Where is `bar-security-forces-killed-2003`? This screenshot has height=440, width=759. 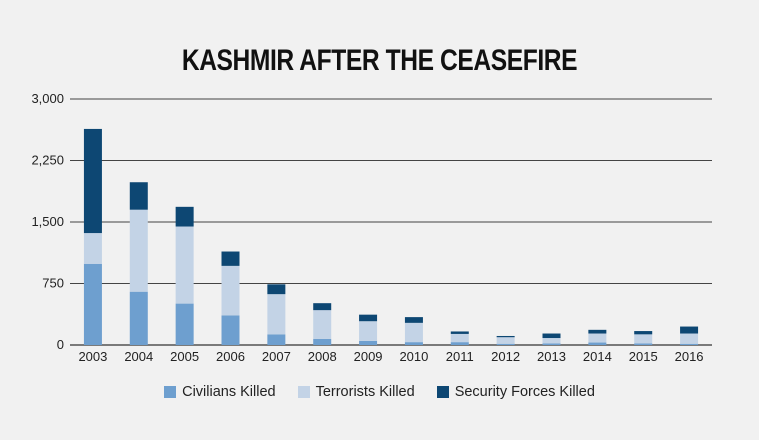
bar-security-forces-killed-2003 is located at coordinates (92, 181).